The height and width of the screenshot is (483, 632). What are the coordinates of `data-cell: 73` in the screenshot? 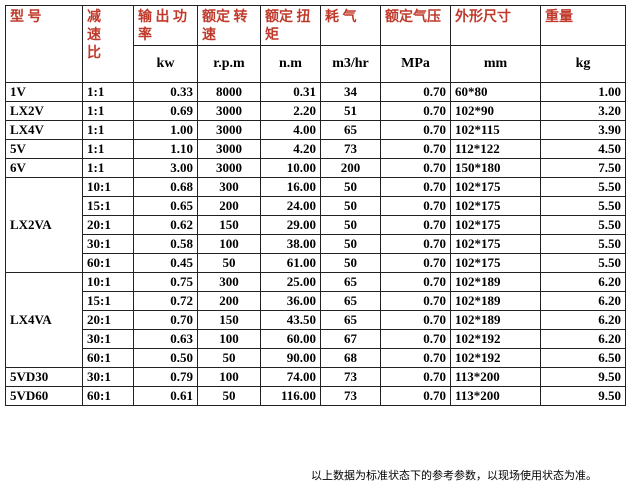 It's located at (350, 149).